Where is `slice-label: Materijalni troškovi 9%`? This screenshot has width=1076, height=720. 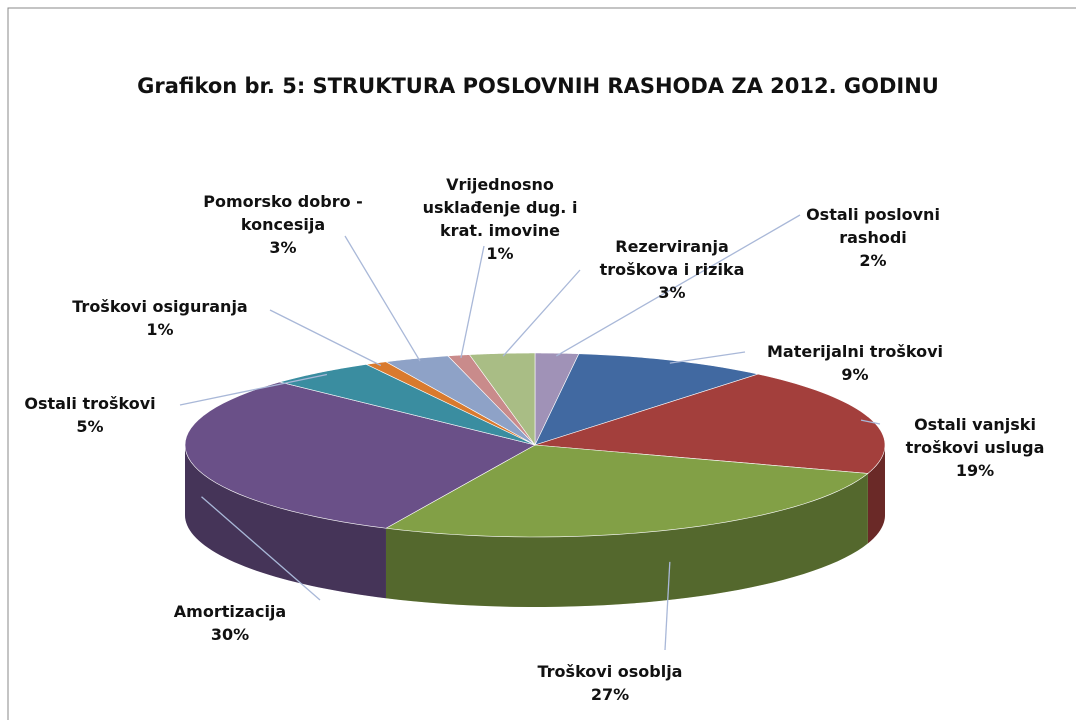 slice-label: Materijalni troškovi 9% is located at coordinates (855, 363).